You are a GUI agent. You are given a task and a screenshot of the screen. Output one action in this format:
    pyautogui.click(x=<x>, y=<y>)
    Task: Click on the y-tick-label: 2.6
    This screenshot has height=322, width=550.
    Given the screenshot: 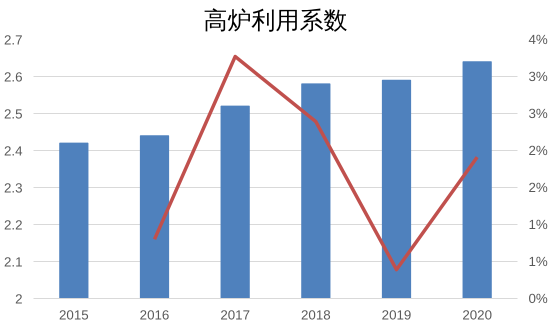 What is the action you would take?
    pyautogui.click(x=13, y=77)
    